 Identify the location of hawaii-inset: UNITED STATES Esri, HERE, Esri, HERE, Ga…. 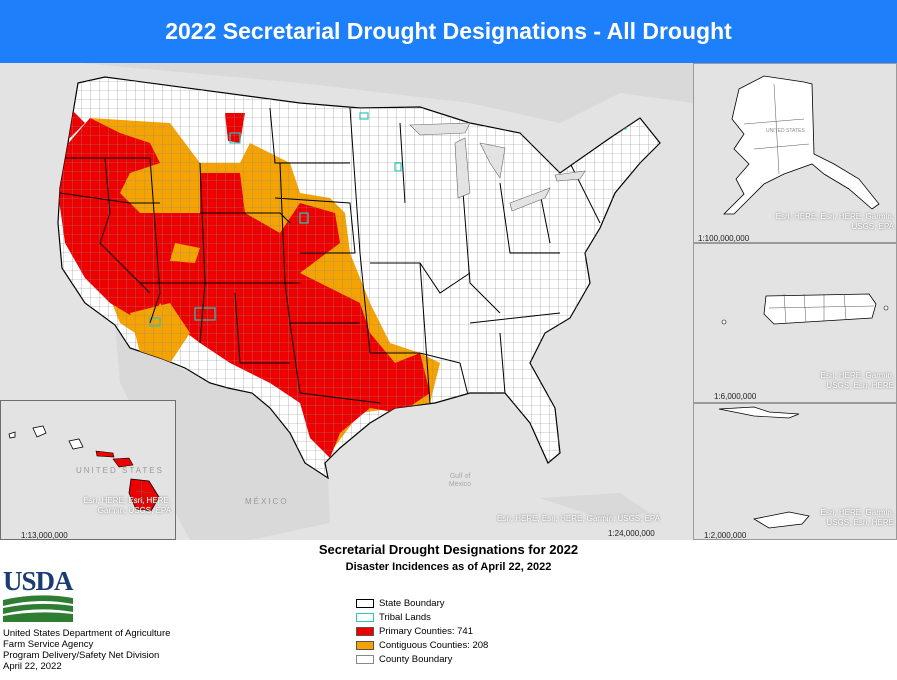
(88, 470).